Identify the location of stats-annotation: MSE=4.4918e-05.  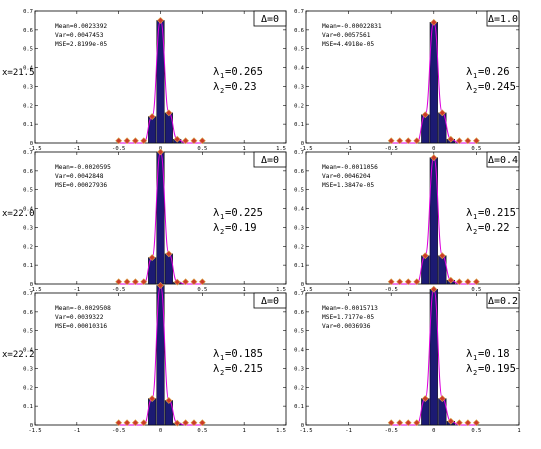
(348, 44).